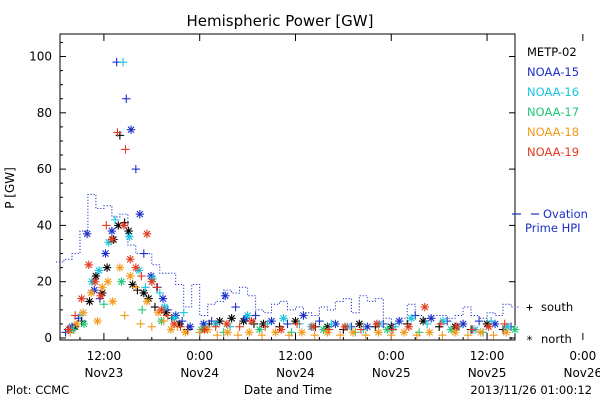  I want to click on y-axis-label: P [GW], so click(10, 188).